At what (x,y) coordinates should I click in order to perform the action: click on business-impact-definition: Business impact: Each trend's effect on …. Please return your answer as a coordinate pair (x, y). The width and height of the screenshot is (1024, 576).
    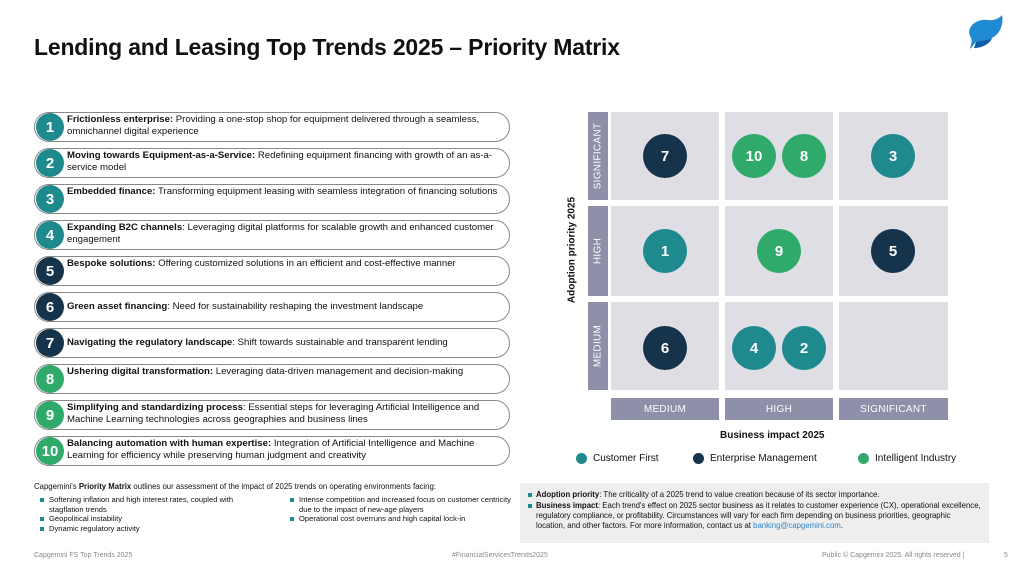
    Looking at the image, I should click on (754, 516).